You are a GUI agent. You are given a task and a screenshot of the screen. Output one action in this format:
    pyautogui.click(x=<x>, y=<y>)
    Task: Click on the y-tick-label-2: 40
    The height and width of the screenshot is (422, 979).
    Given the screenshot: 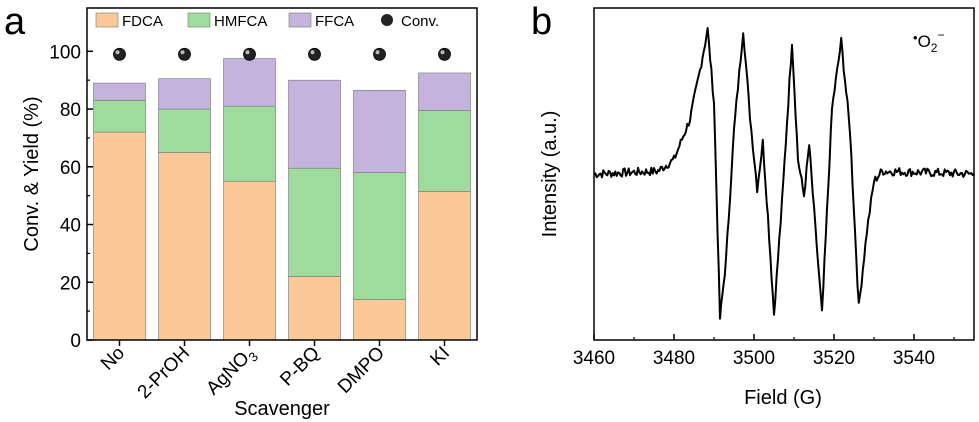 What is the action you would take?
    pyautogui.click(x=70, y=226)
    